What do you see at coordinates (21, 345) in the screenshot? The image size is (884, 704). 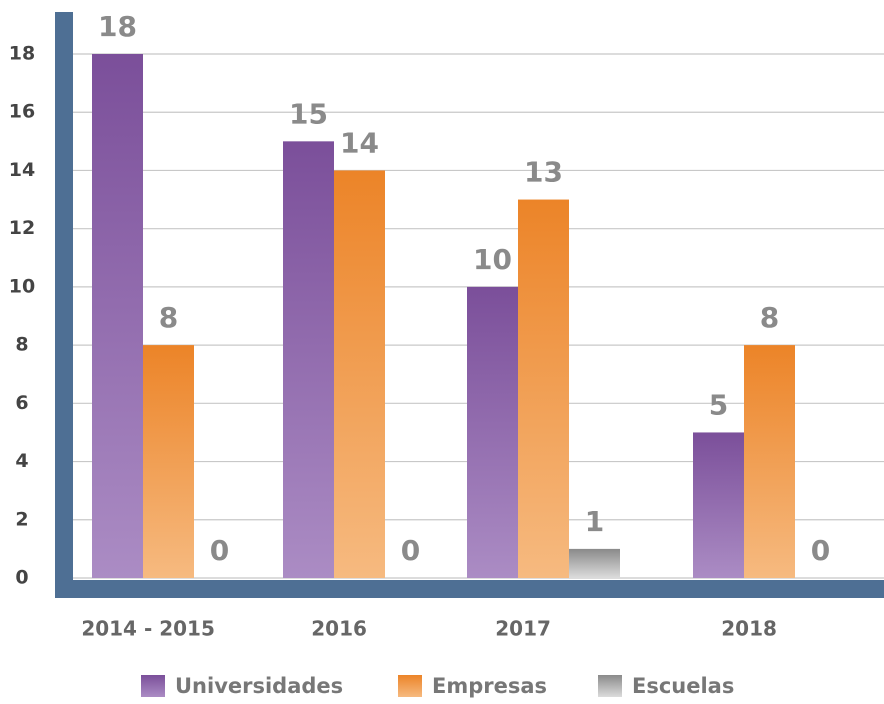 I see `y-tick-label: 8` at bounding box center [21, 345].